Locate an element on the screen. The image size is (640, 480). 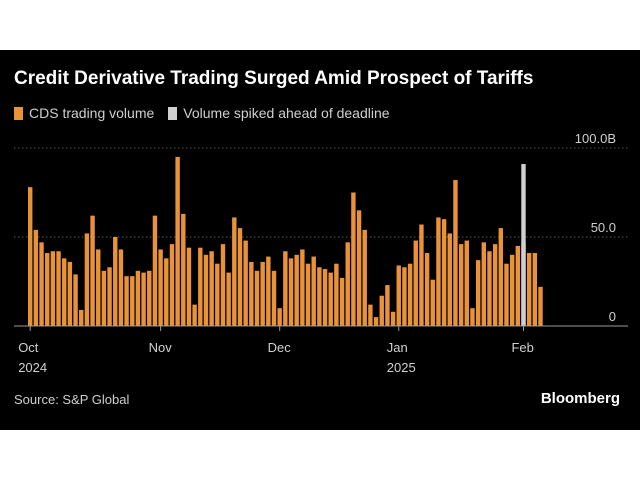
source-note: Source: S&P Global is located at coordinates (72, 399).